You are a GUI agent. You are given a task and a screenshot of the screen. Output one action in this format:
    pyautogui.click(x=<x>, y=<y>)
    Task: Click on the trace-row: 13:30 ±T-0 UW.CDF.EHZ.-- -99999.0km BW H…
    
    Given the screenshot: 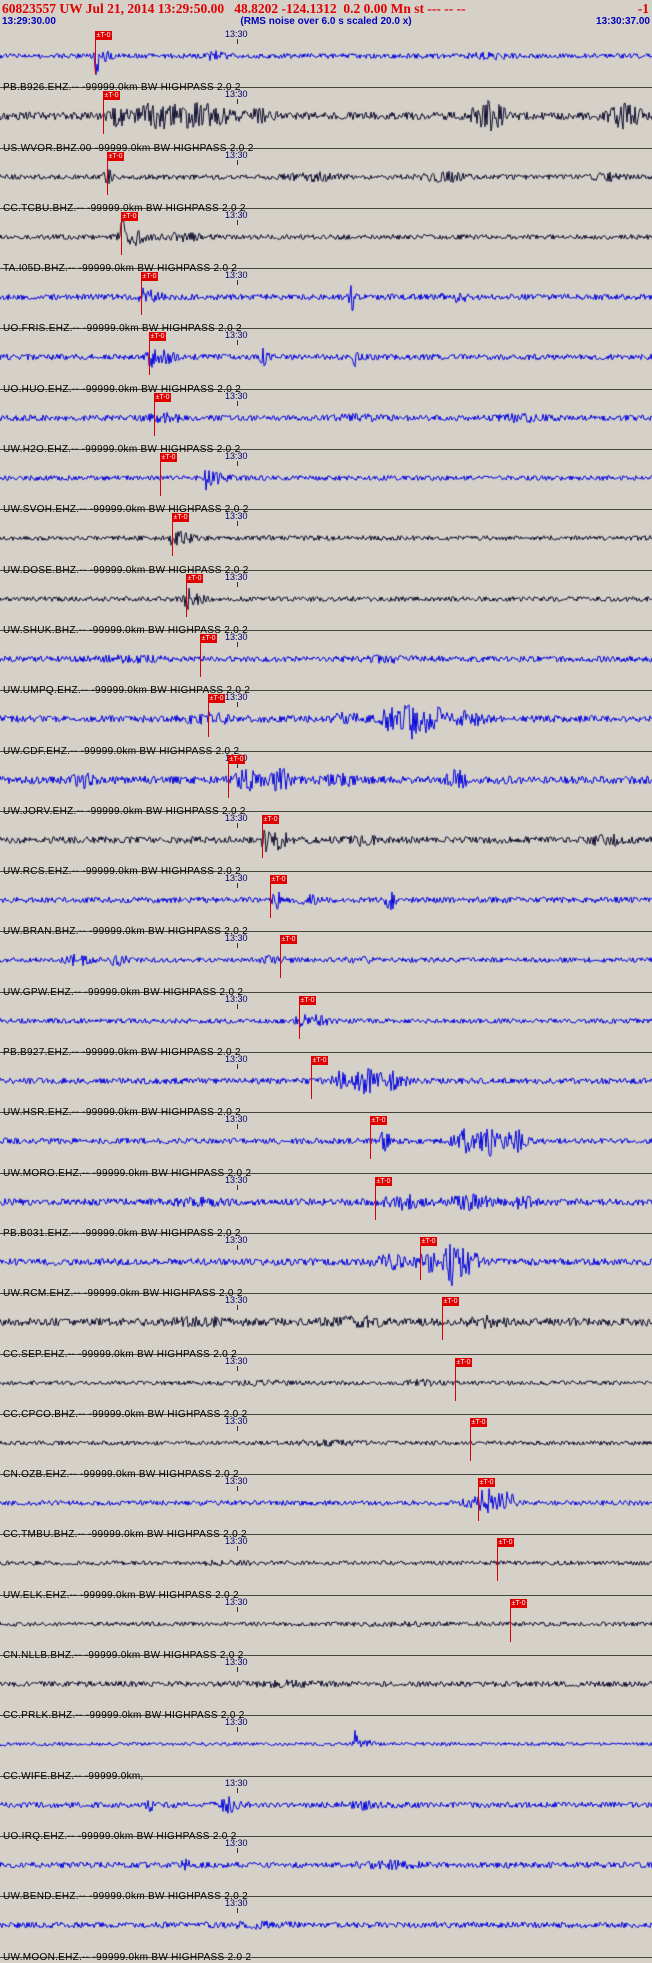 What is the action you would take?
    pyautogui.click(x=326, y=724)
    